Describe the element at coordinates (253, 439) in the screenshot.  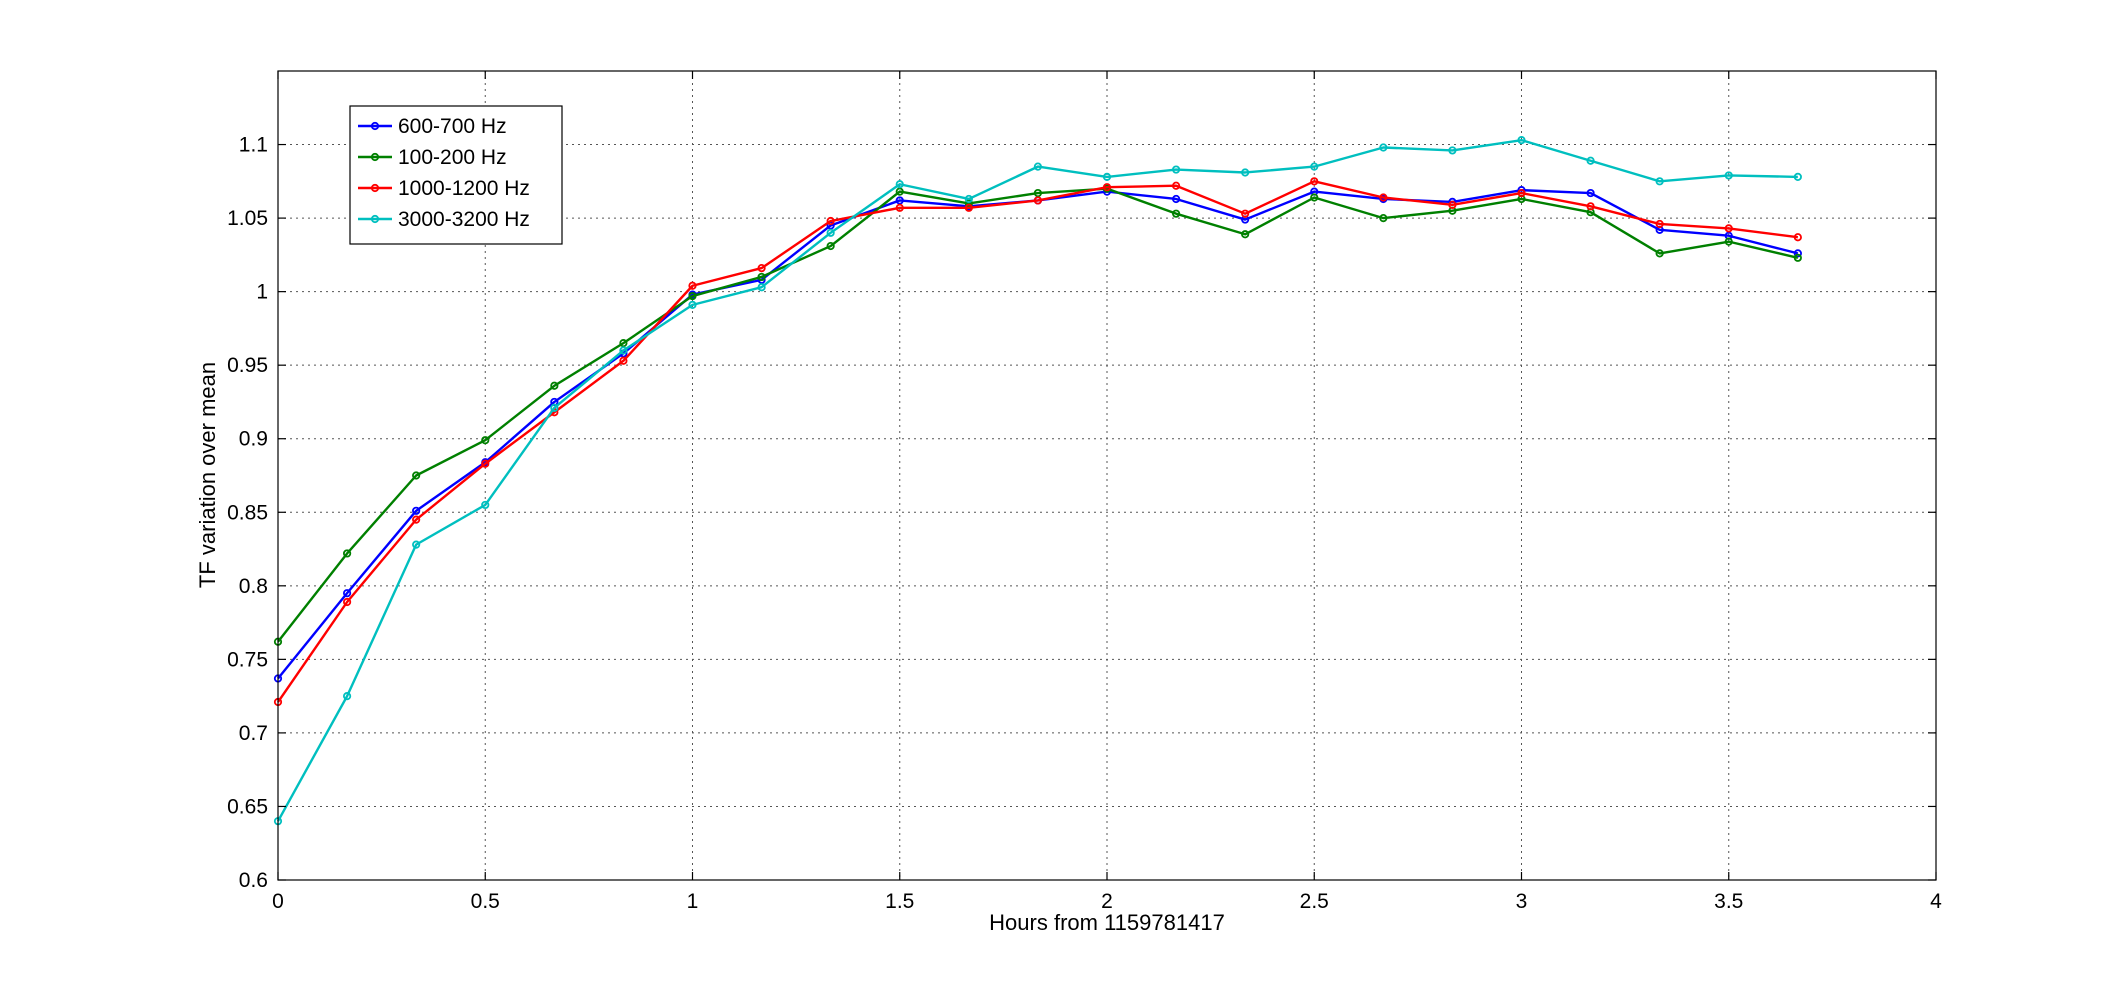
I see `y-tick-label: 0.9` at that location.